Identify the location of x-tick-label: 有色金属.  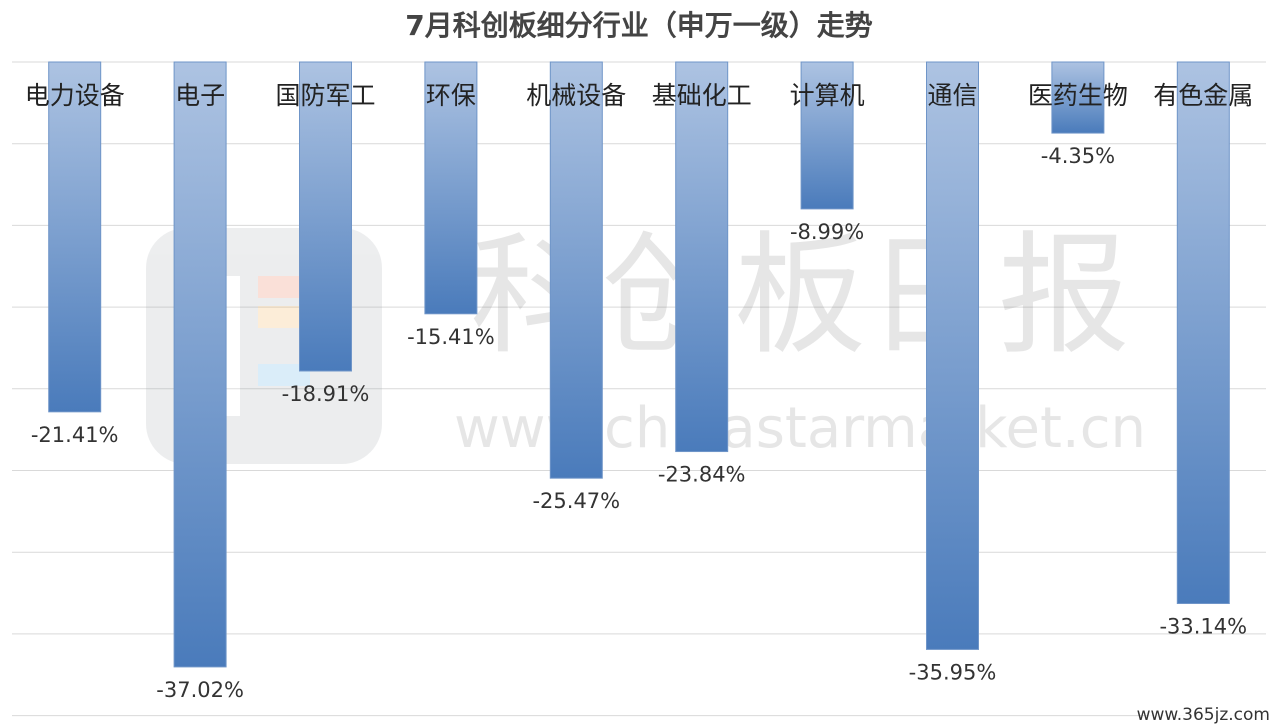
(1203, 95).